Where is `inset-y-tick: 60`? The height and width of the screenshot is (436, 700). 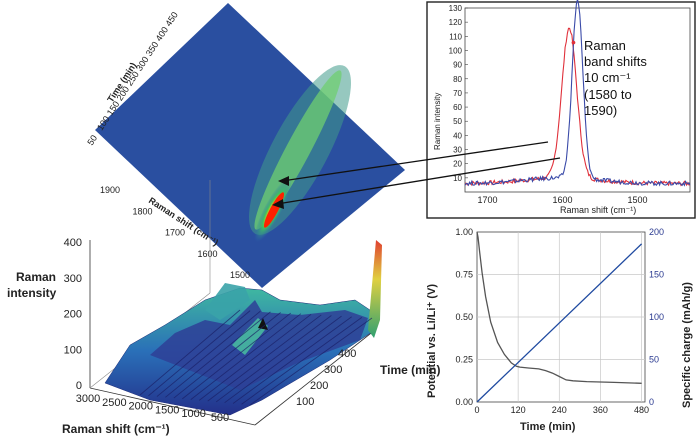 inset-y-tick: 60 is located at coordinates (457, 107).